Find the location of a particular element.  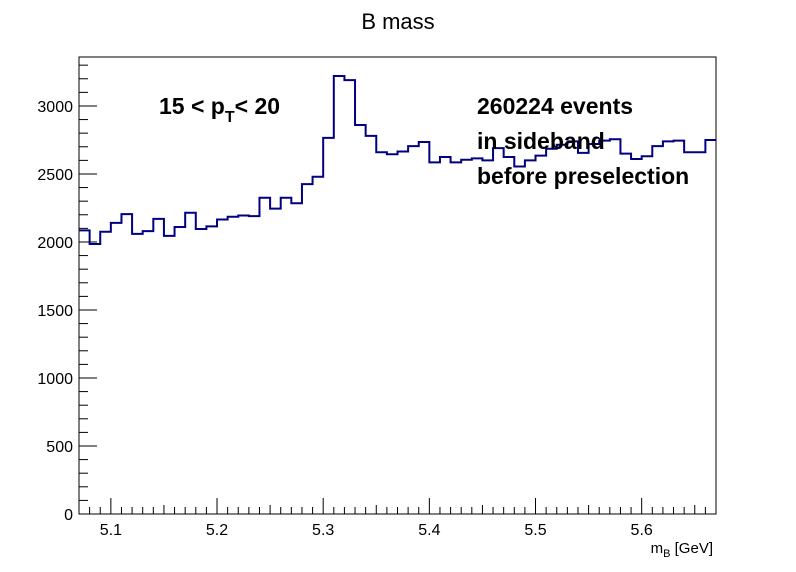

x-axis-label: mB [GeV] is located at coordinates (682, 550).